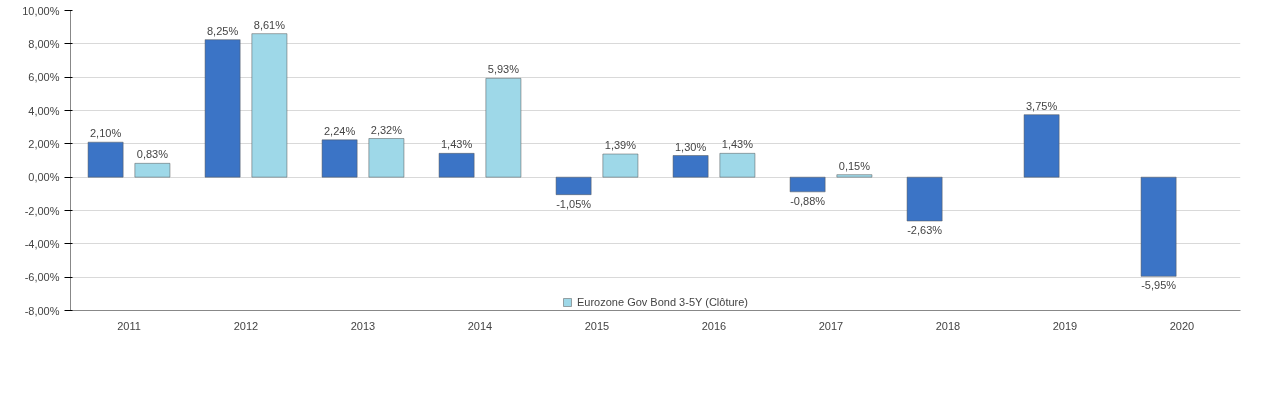  Describe the element at coordinates (1065, 325) in the screenshot. I see `x-tick-label: 2019` at that location.